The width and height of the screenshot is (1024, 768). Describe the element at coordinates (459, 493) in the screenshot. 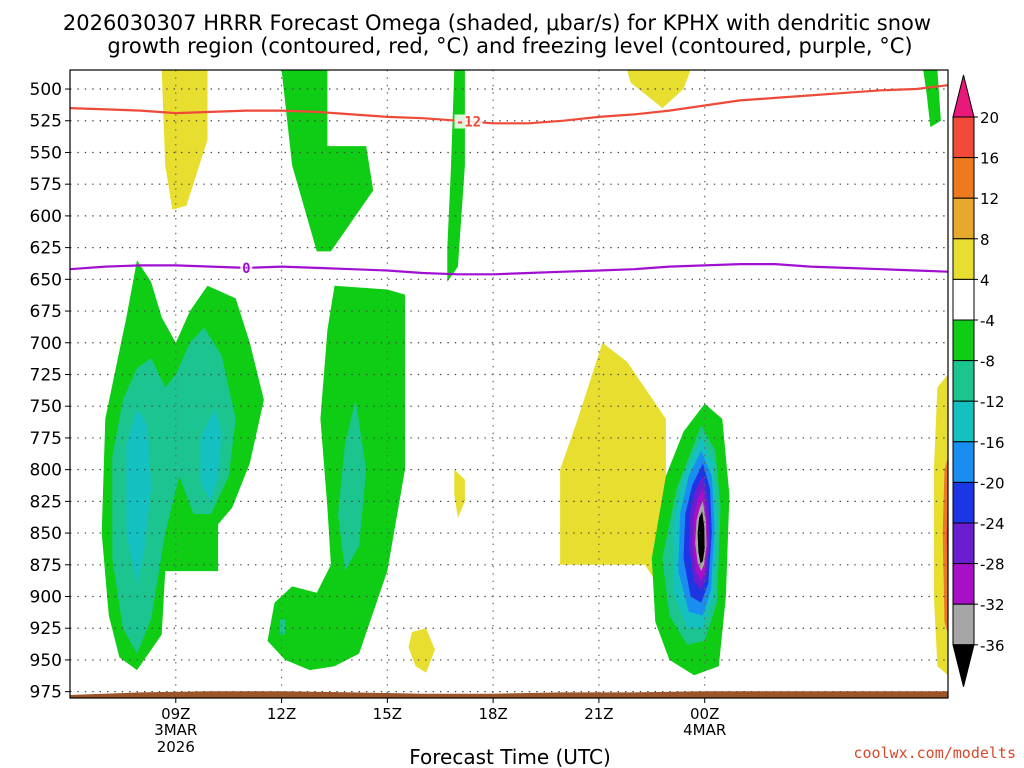

I see `shaded-region-yellow-blob-17z` at that location.